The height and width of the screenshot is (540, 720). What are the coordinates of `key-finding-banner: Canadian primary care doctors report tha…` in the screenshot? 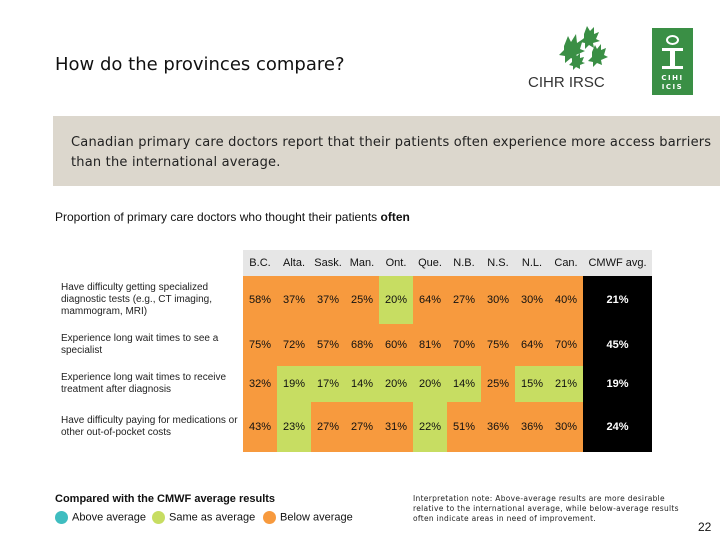 It's located at (386, 151).